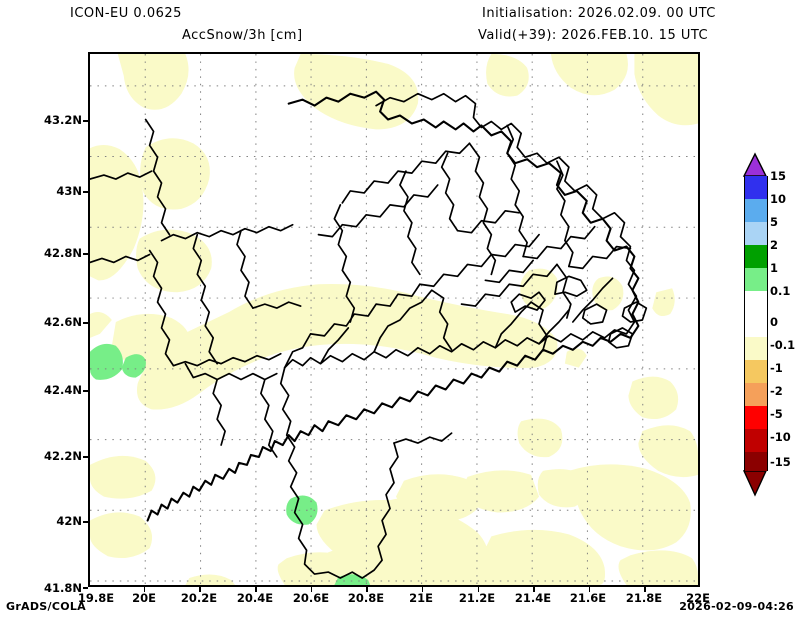 The height and width of the screenshot is (618, 800). What do you see at coordinates (780, 462) in the screenshot?
I see `colorbar-label: -15` at bounding box center [780, 462].